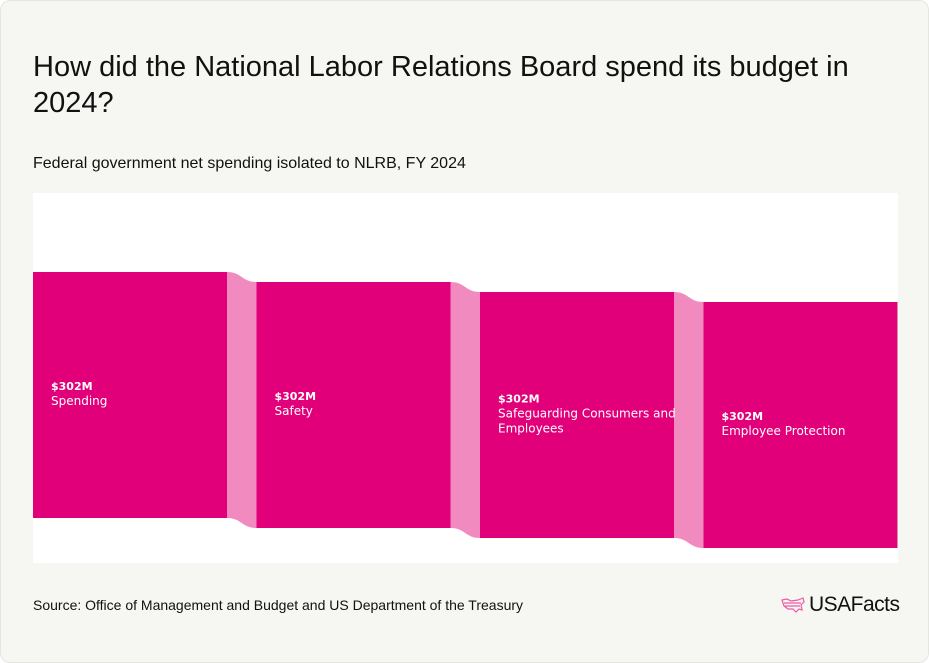 This screenshot has height=663, width=929. Describe the element at coordinates (854, 604) in the screenshot. I see `logo-text: USAFacts` at that location.